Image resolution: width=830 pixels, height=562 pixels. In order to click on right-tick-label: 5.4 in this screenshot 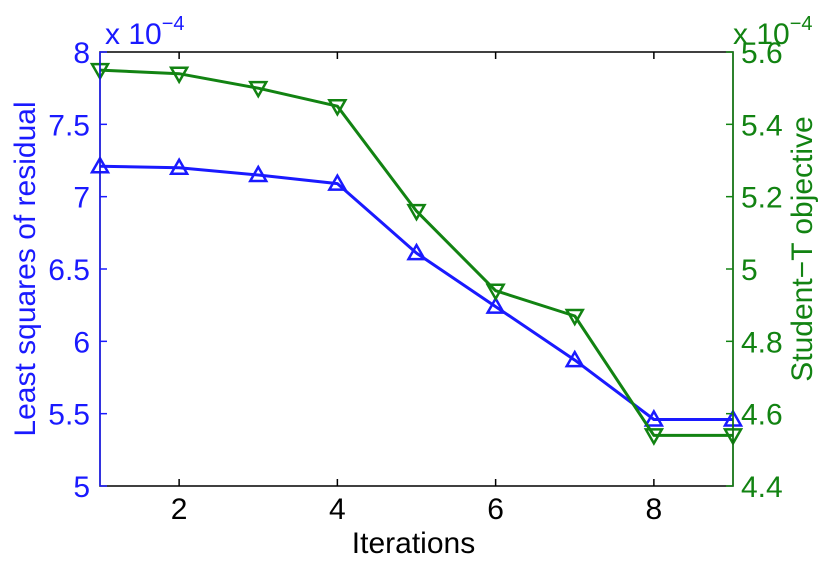, I will do `click(762, 125)`.